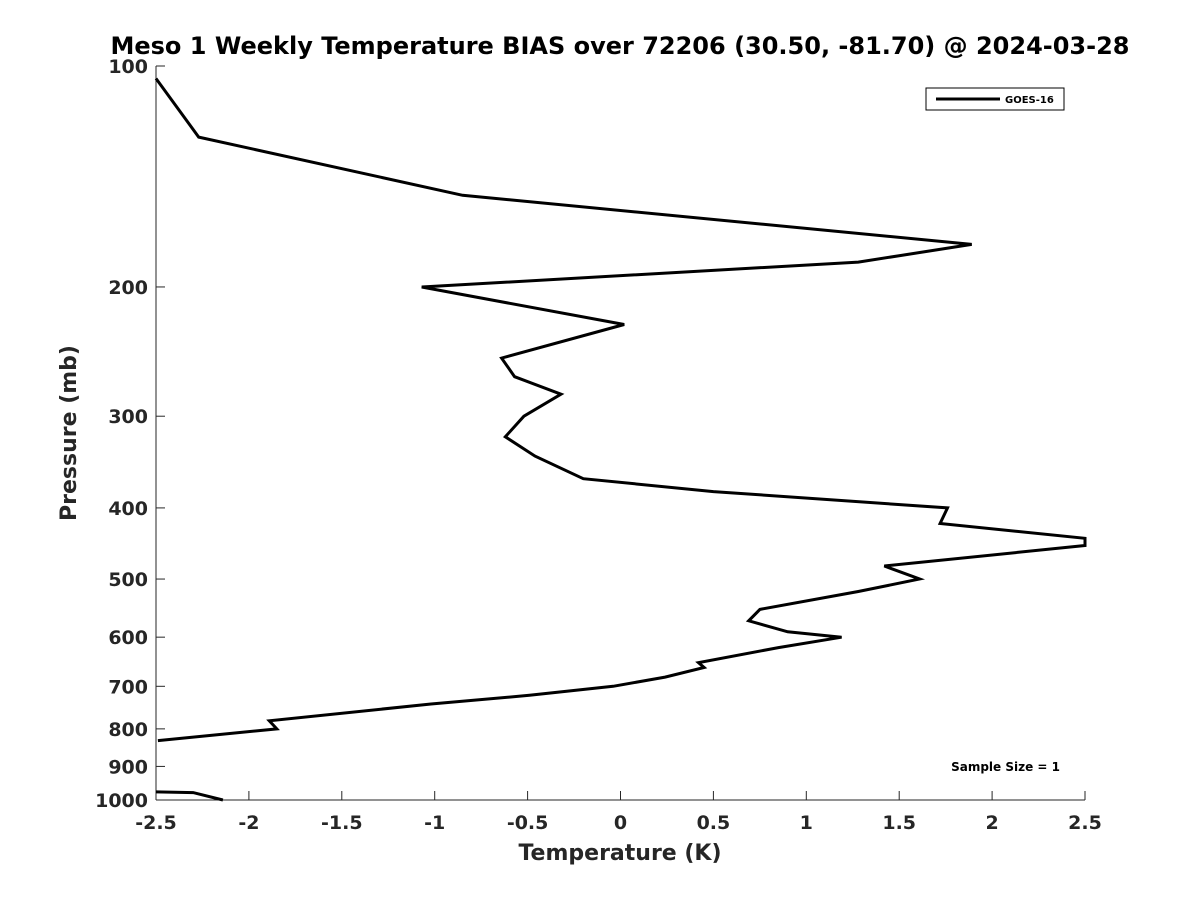 The width and height of the screenshot is (1200, 900). Describe the element at coordinates (128, 288) in the screenshot. I see `y-tick-label: 200` at that location.